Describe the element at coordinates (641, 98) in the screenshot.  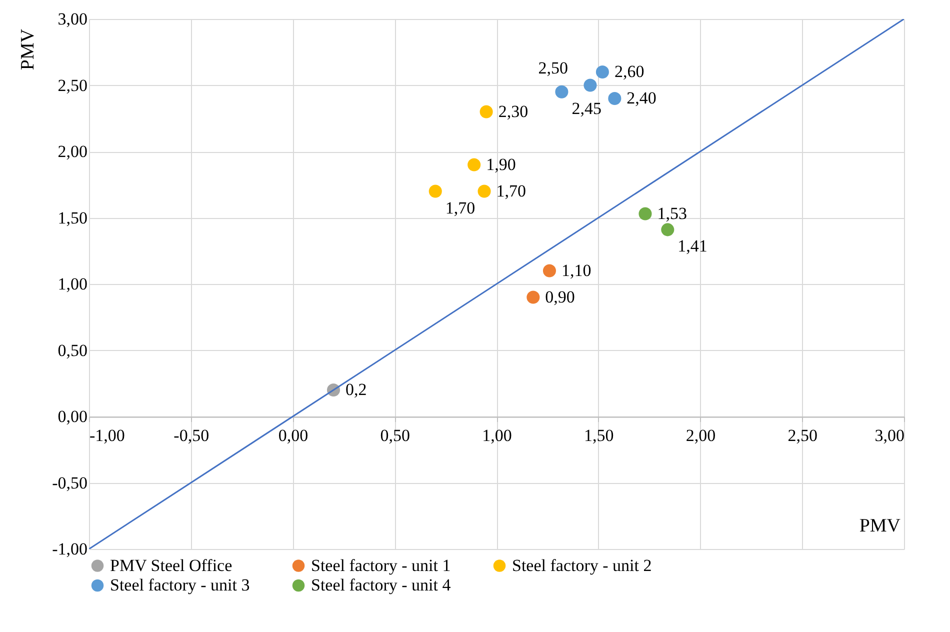
I see `data-label: 2,40` at that location.